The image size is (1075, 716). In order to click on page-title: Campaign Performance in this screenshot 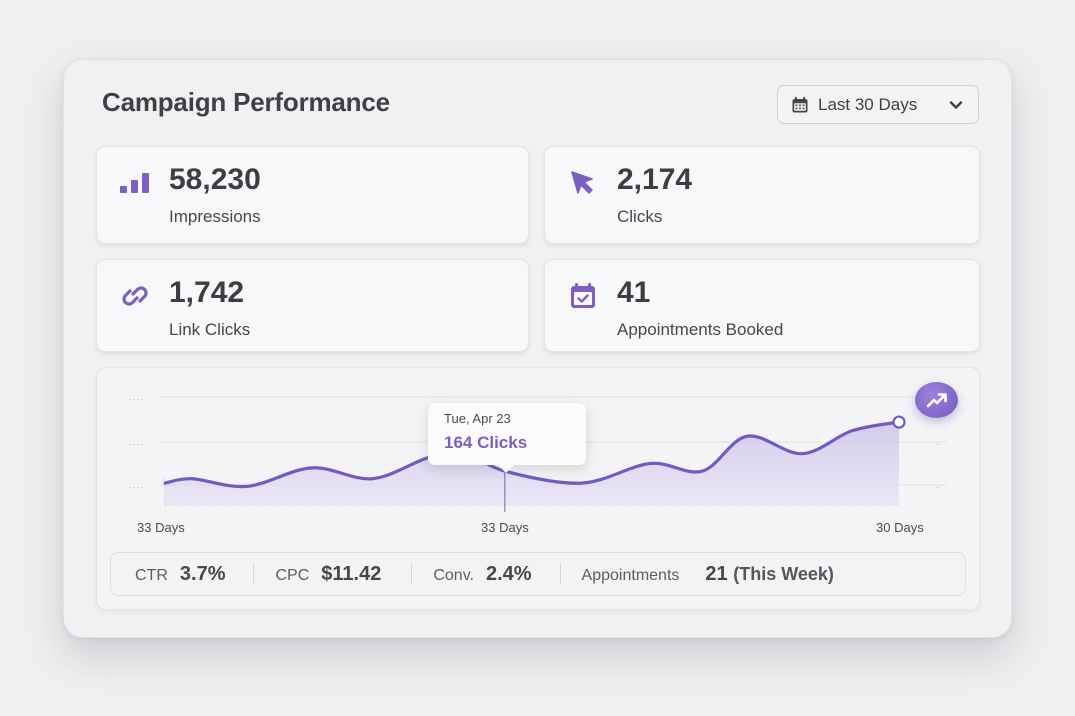, I will do `click(246, 102)`.